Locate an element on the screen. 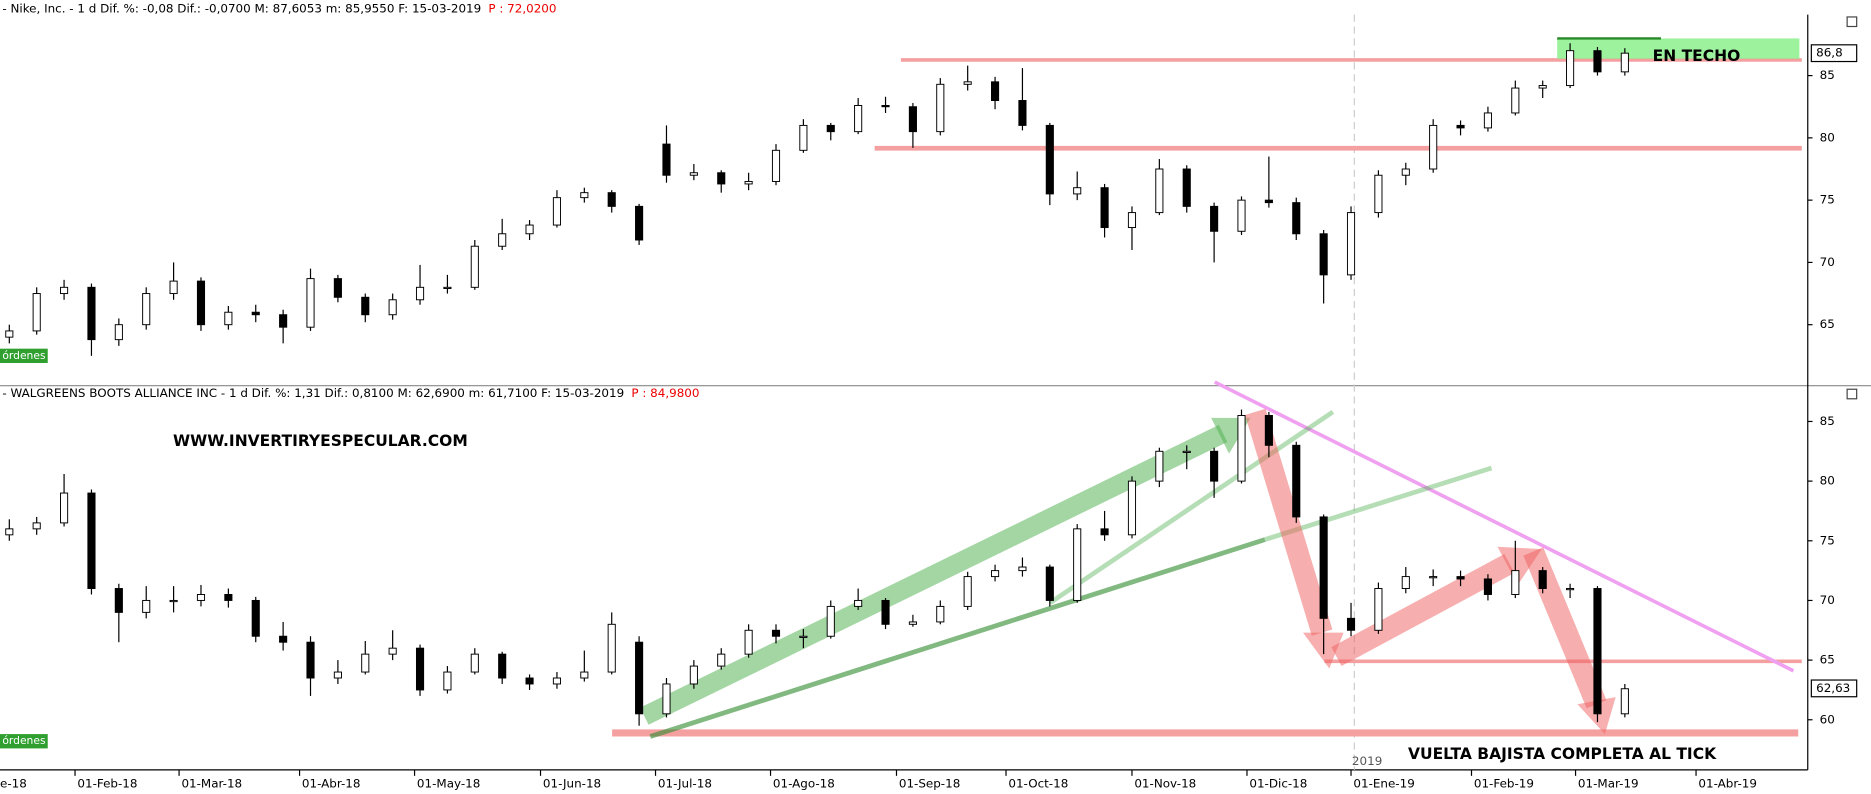 This screenshot has width=1871, height=794. x-tick-label: 01-May-18 is located at coordinates (448, 784).